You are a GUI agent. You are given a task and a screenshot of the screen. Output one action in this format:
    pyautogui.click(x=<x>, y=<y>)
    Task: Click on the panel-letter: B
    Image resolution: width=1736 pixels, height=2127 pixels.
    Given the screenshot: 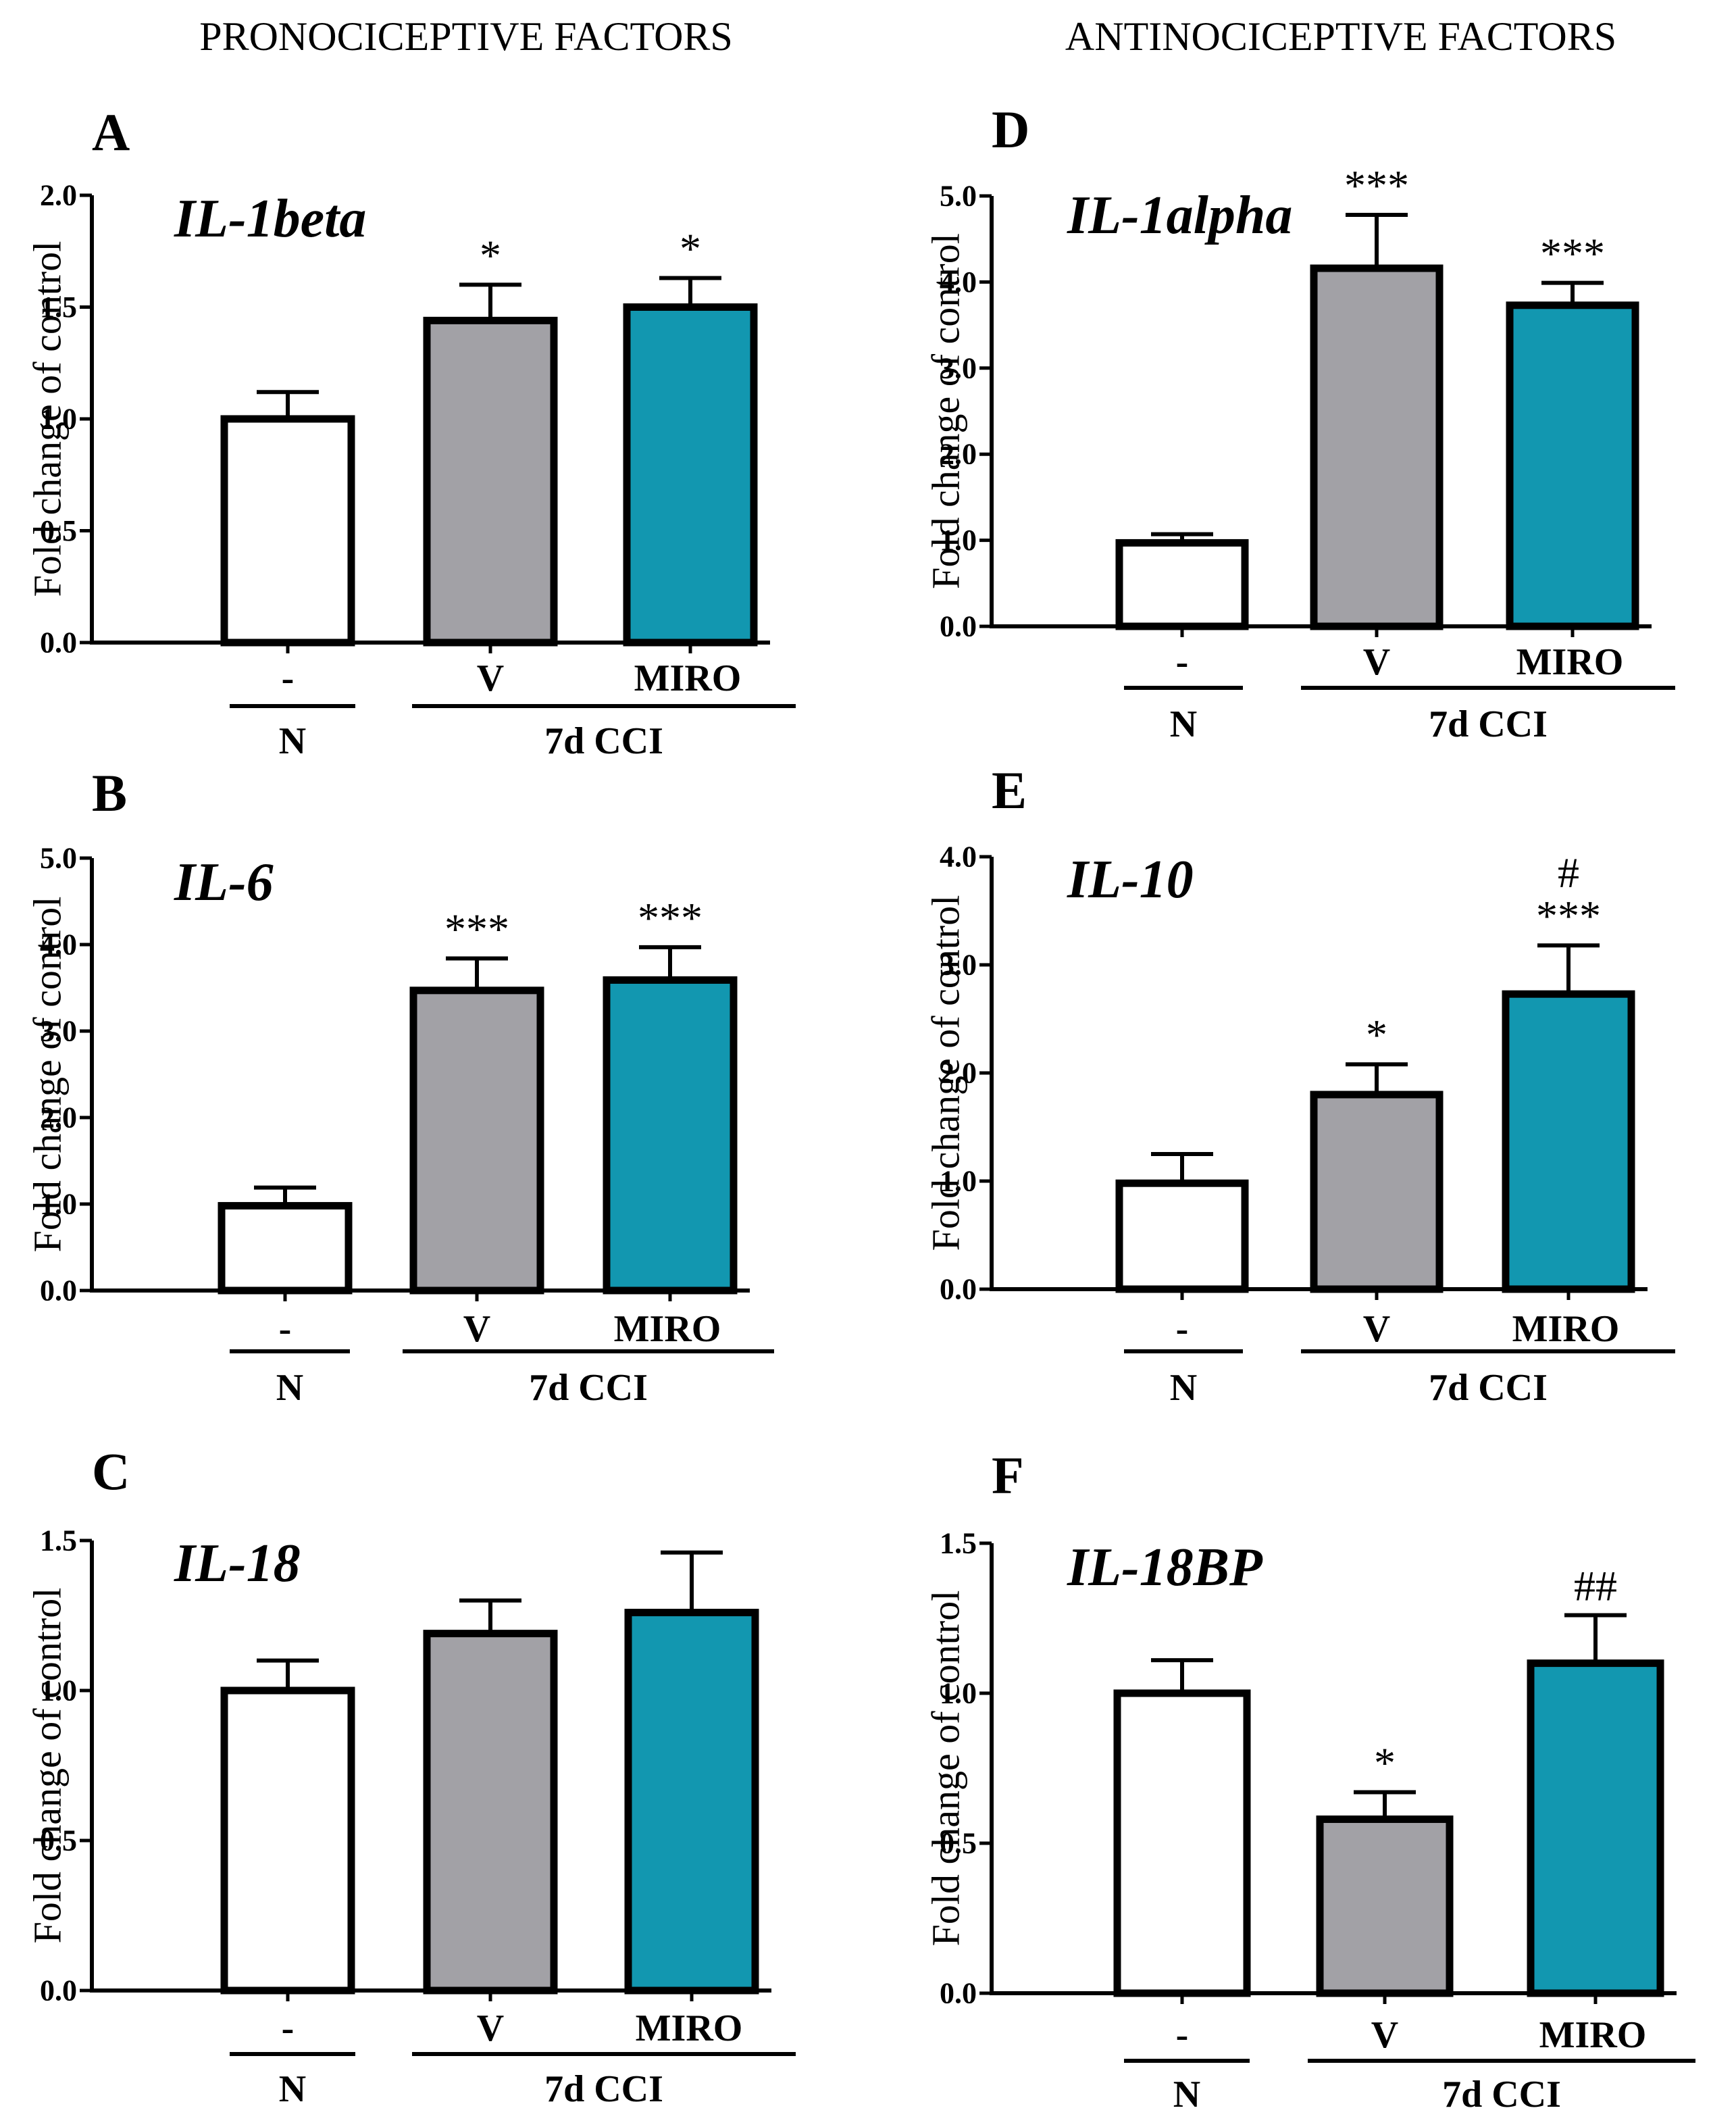 What is the action you would take?
    pyautogui.click(x=109, y=793)
    